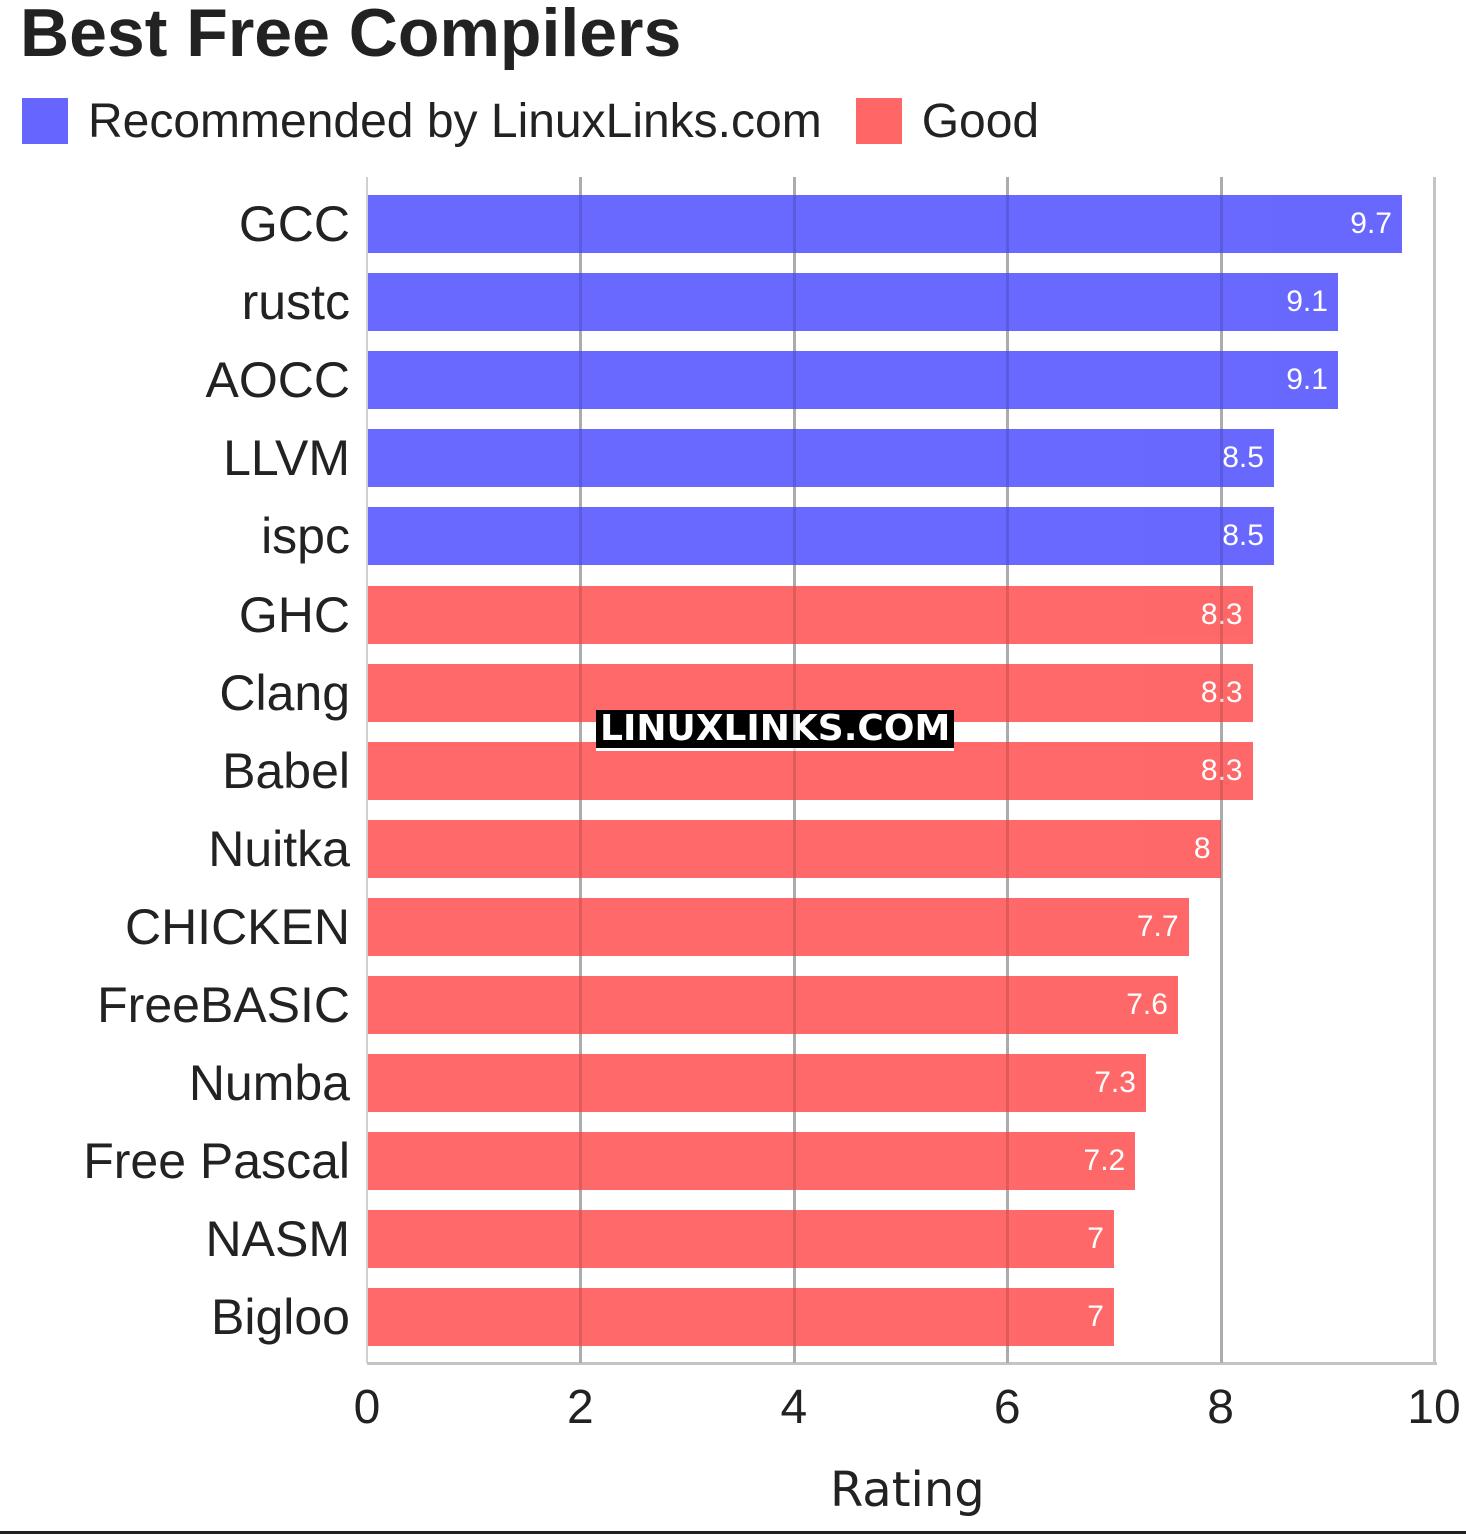  I want to click on legend-swatch-recommended, so click(45, 121).